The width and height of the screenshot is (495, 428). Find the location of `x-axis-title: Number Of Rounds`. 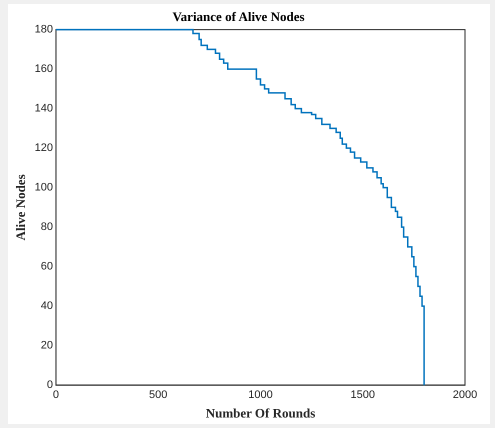

x-axis-title: Number Of Rounds is located at coordinates (261, 413).